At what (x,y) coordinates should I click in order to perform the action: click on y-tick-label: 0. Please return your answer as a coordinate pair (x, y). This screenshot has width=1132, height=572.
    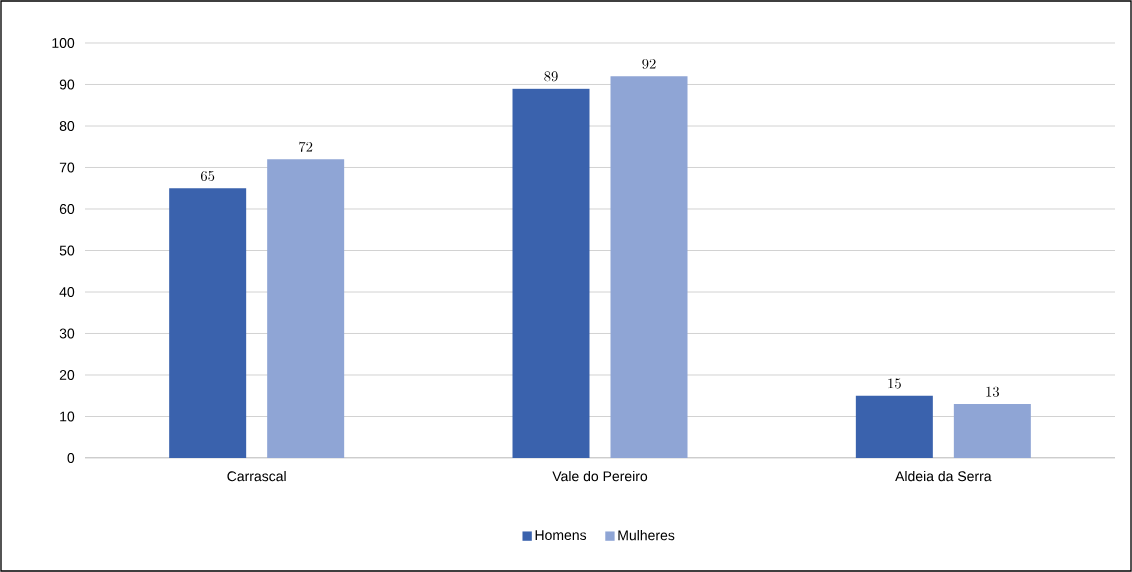
    Looking at the image, I should click on (71, 458).